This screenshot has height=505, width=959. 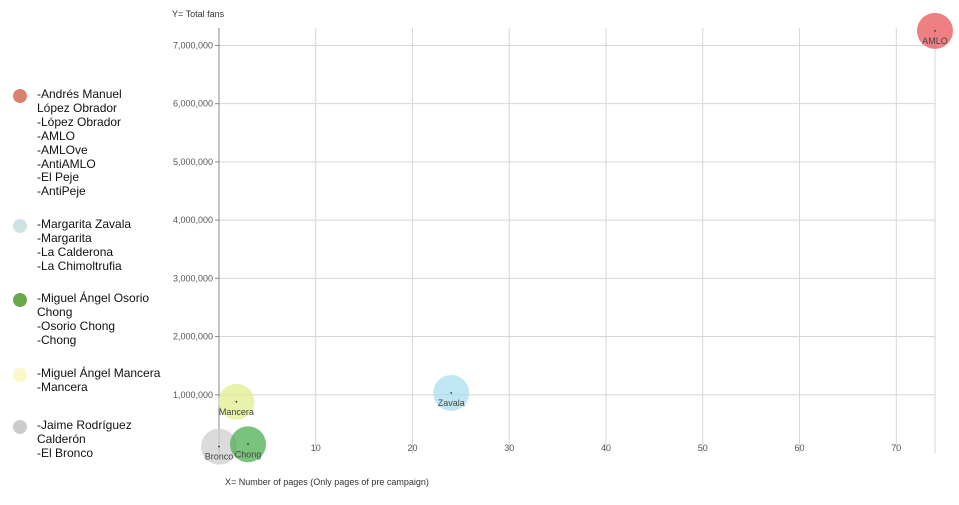 I want to click on bubble-label: Chong, so click(x=248, y=454).